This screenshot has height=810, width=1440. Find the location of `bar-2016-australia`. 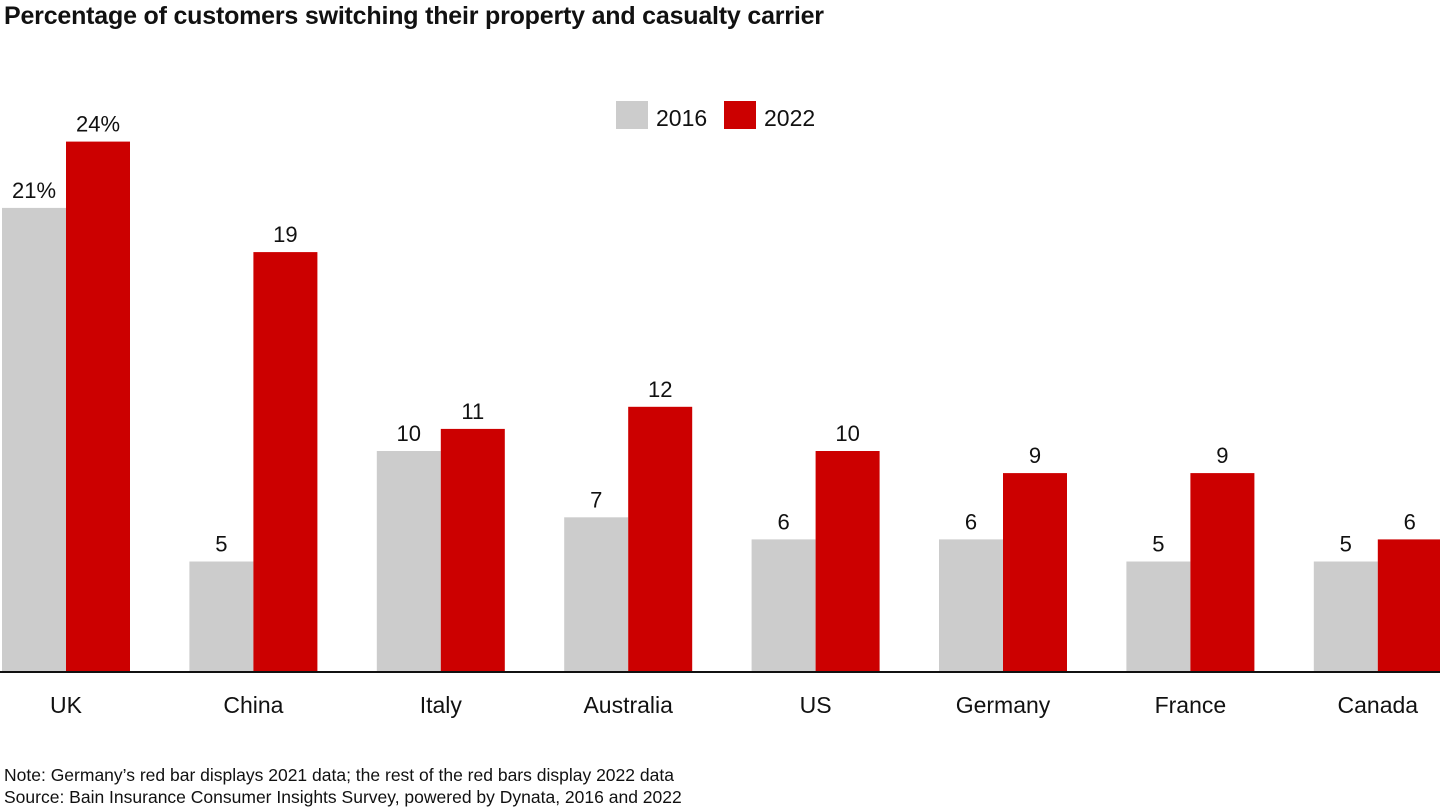

bar-2016-australia is located at coordinates (596, 594).